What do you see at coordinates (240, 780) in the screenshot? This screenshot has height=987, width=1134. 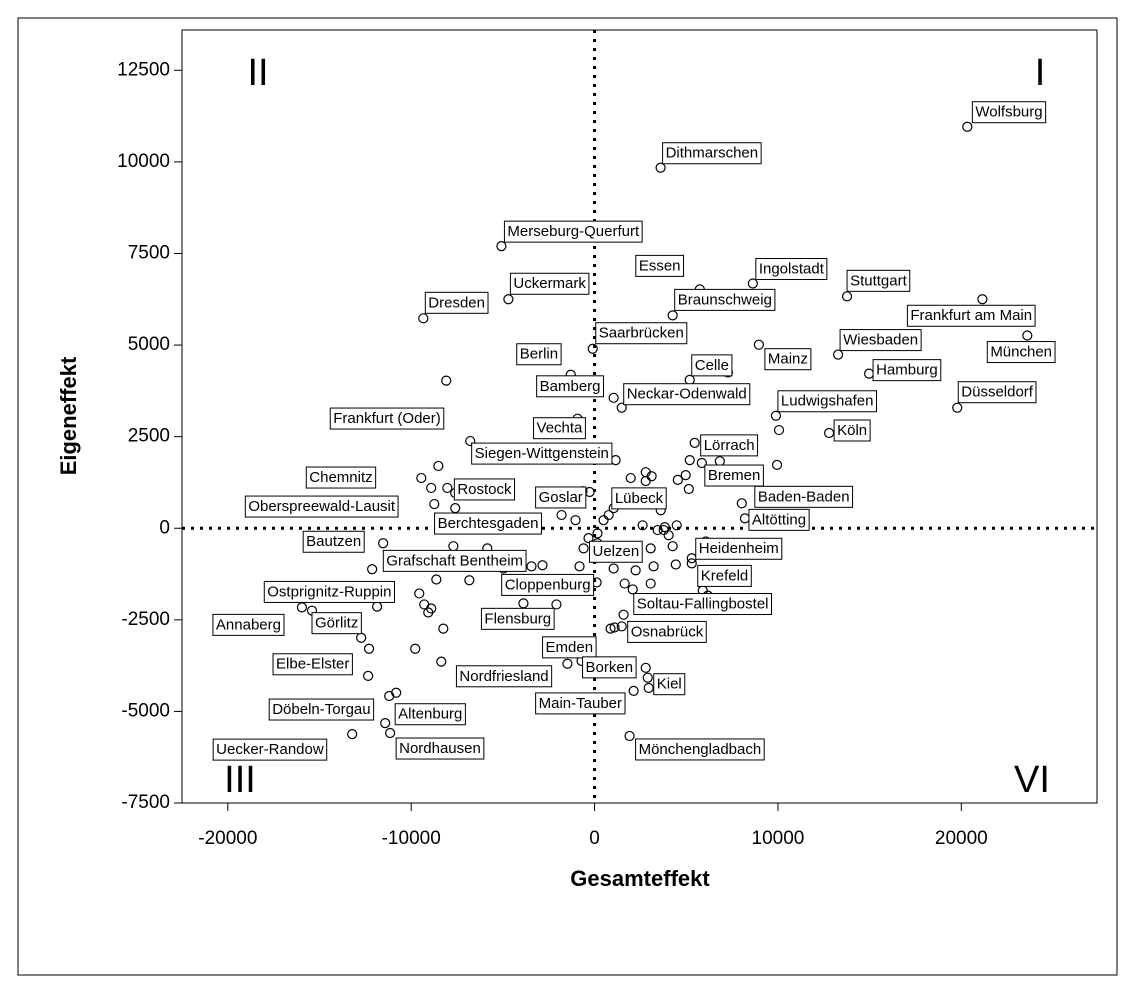 I see `quadrant-label: III` at bounding box center [240, 780].